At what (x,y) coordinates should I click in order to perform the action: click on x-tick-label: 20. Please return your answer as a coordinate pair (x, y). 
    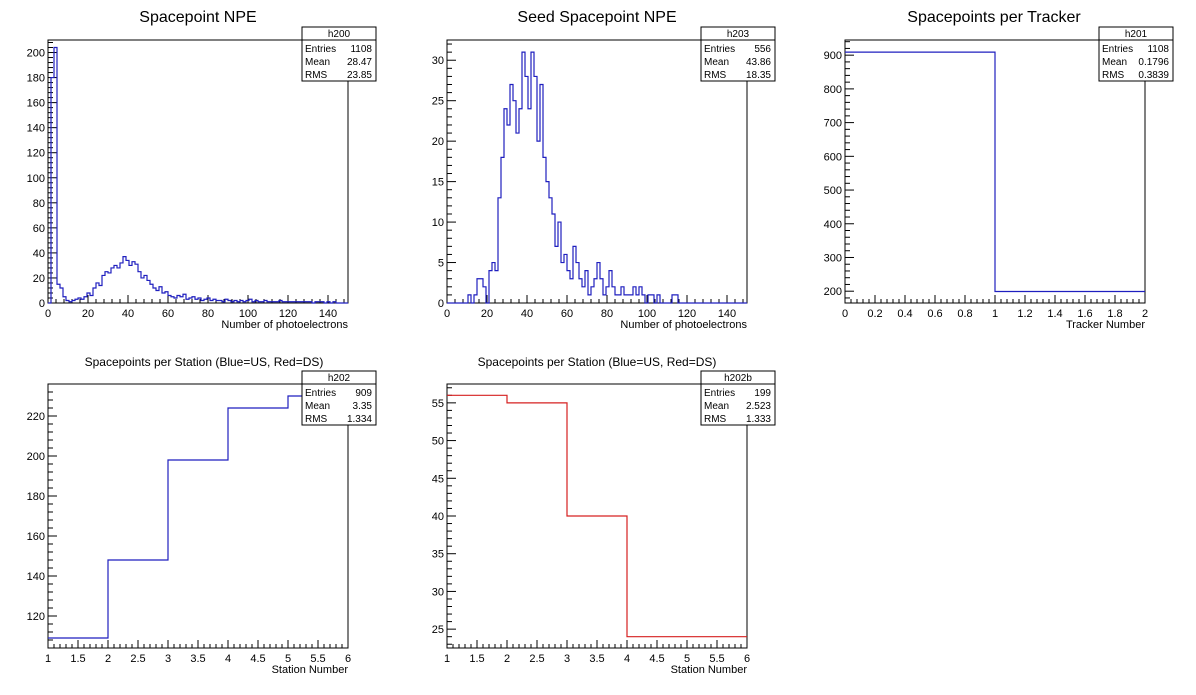
    Looking at the image, I should click on (88, 314).